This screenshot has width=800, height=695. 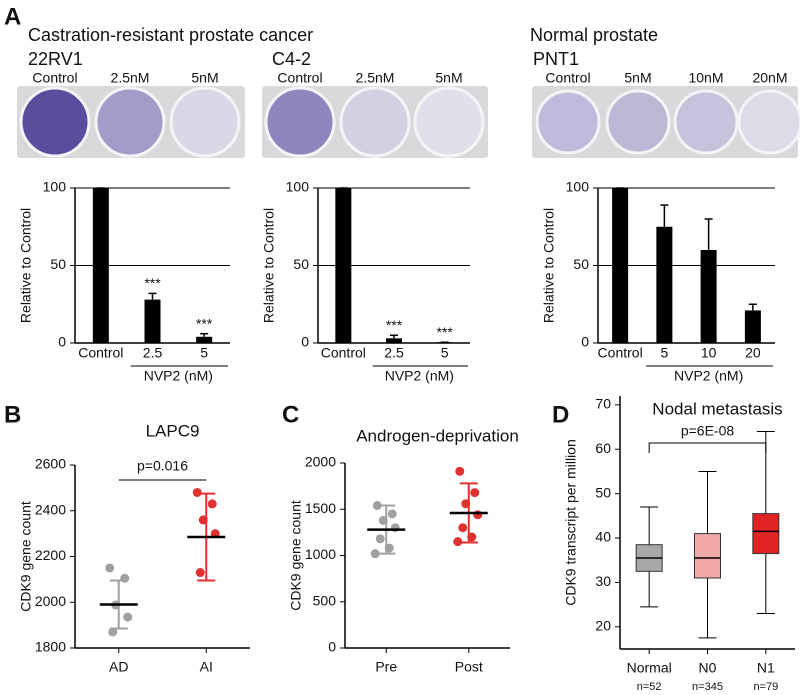 What do you see at coordinates (717, 408) in the screenshot?
I see `chart-title: Nodal metastasis` at bounding box center [717, 408].